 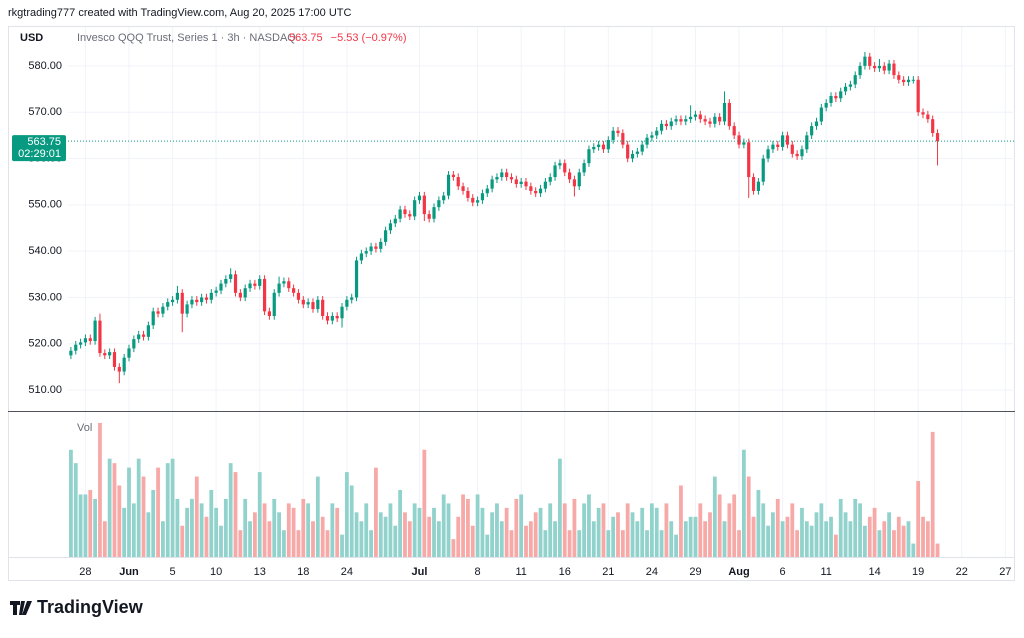 I want to click on x-tick-label: 21, so click(x=608, y=572).